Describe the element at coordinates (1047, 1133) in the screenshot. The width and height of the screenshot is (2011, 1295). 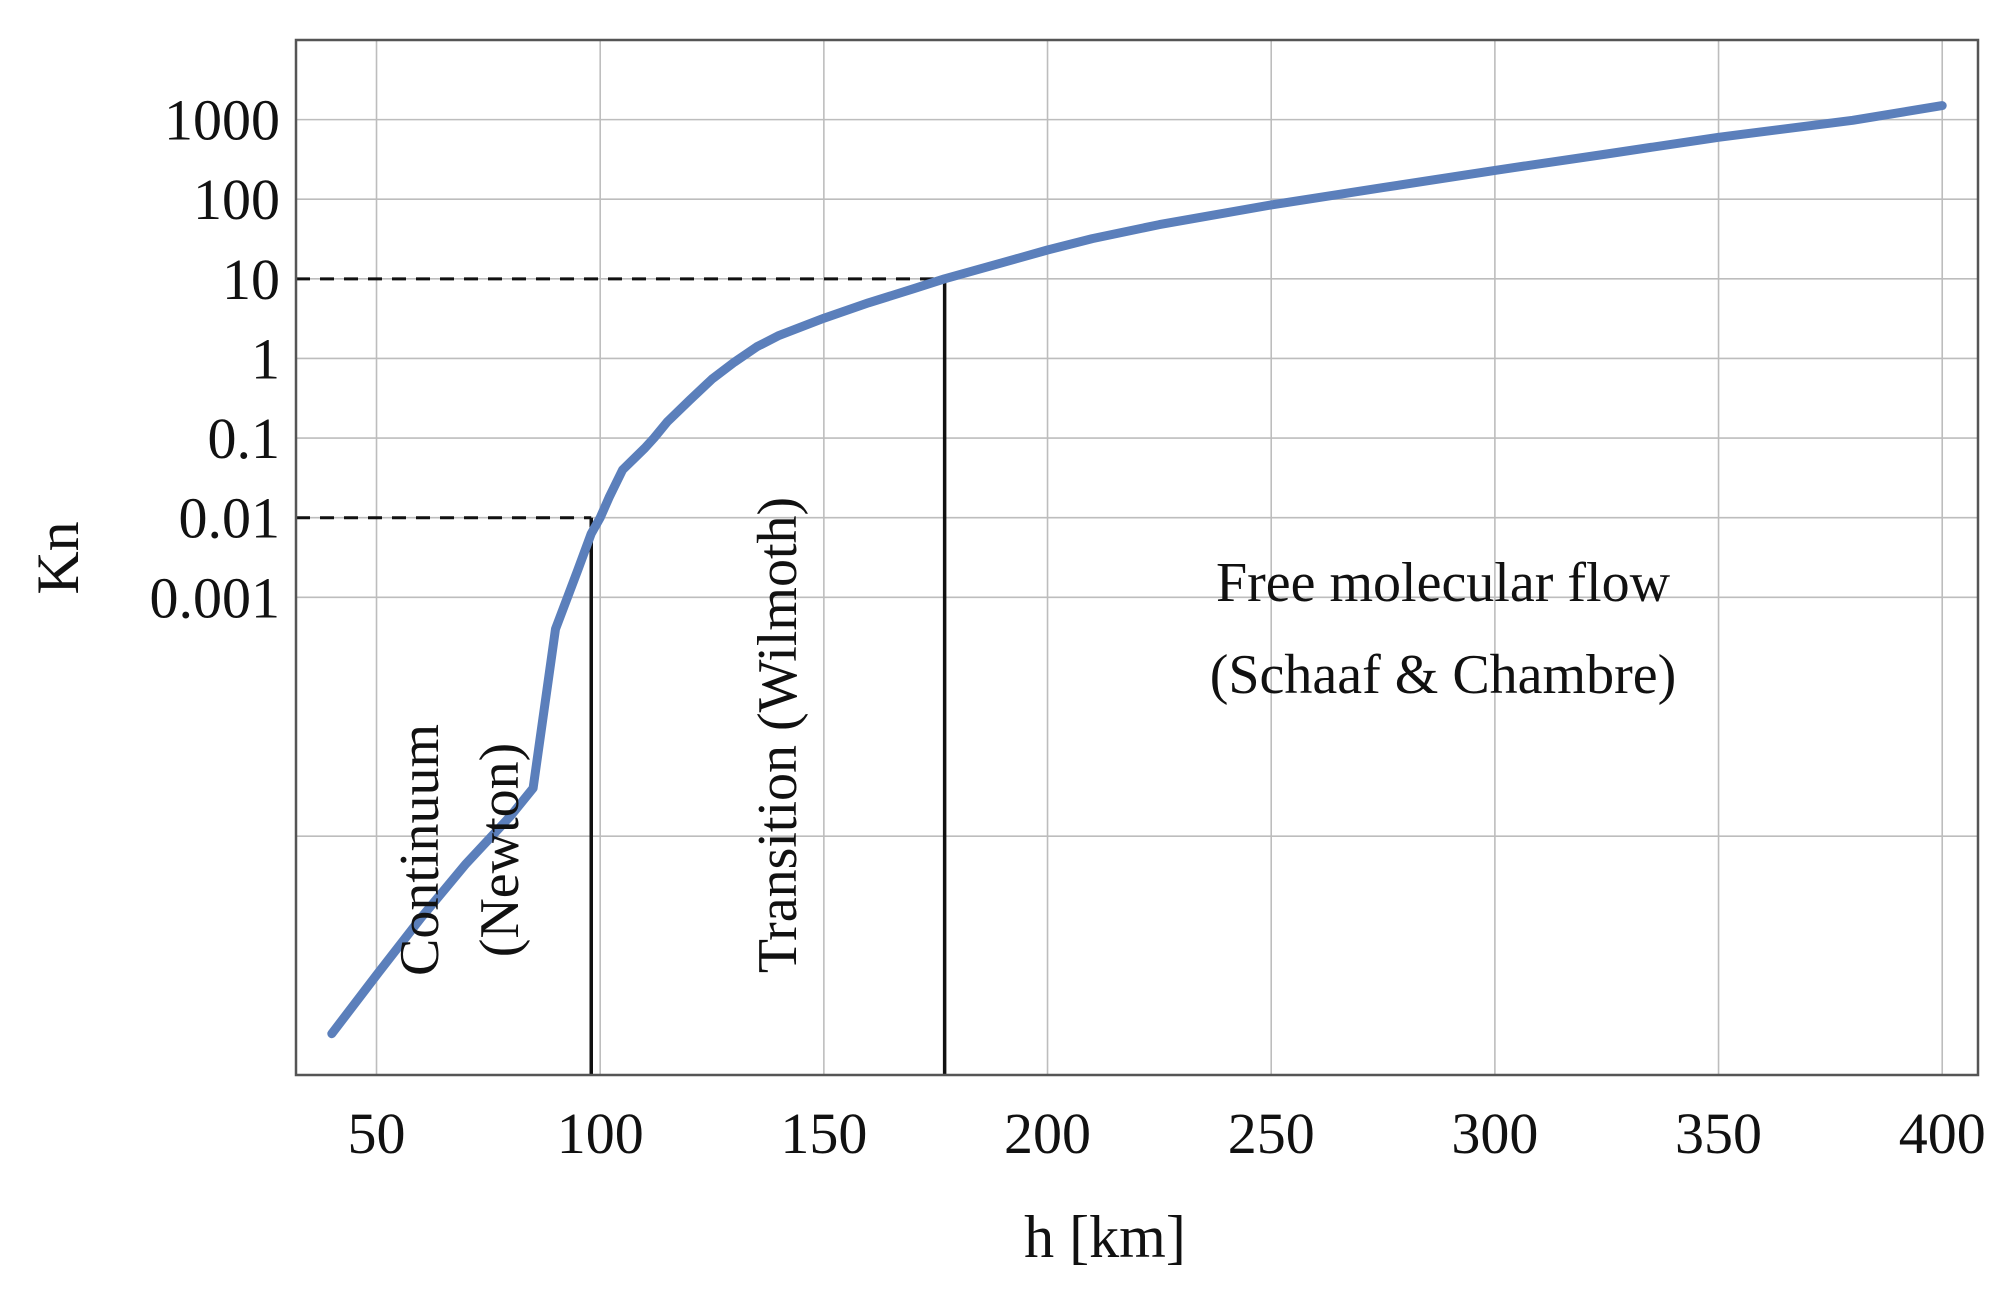
I see `x-tick-label: 200` at that location.